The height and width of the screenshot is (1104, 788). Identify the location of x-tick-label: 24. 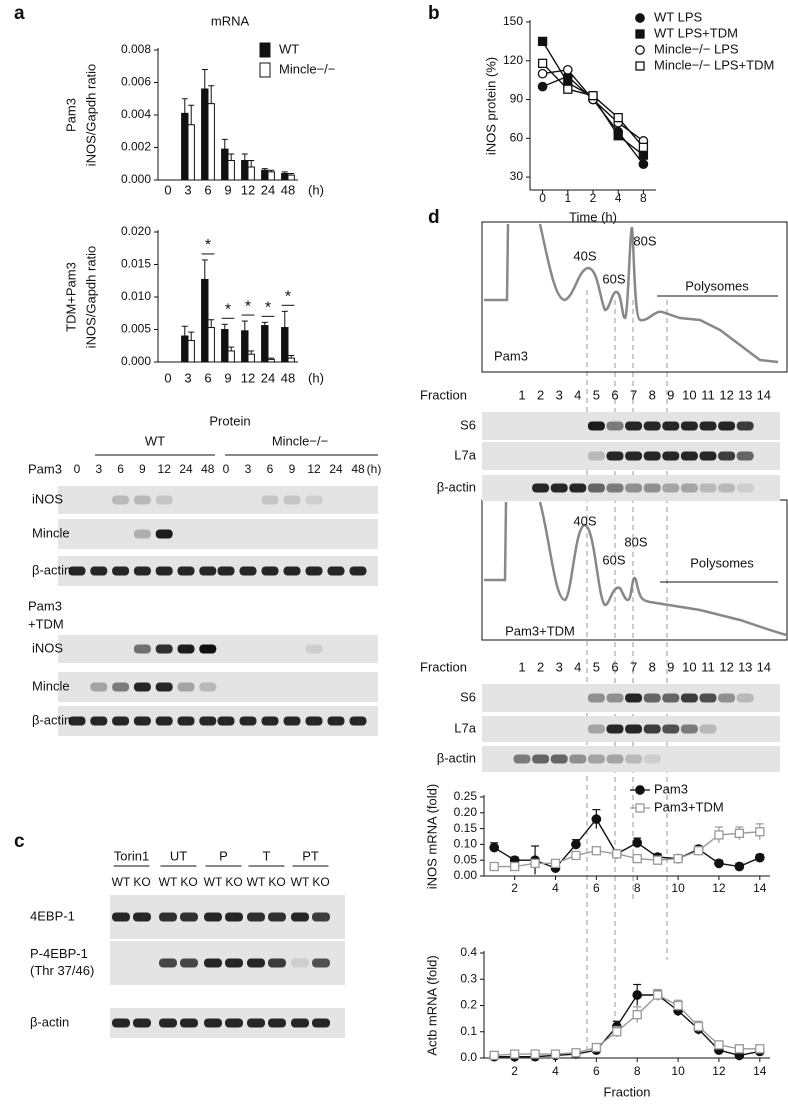
(268, 377).